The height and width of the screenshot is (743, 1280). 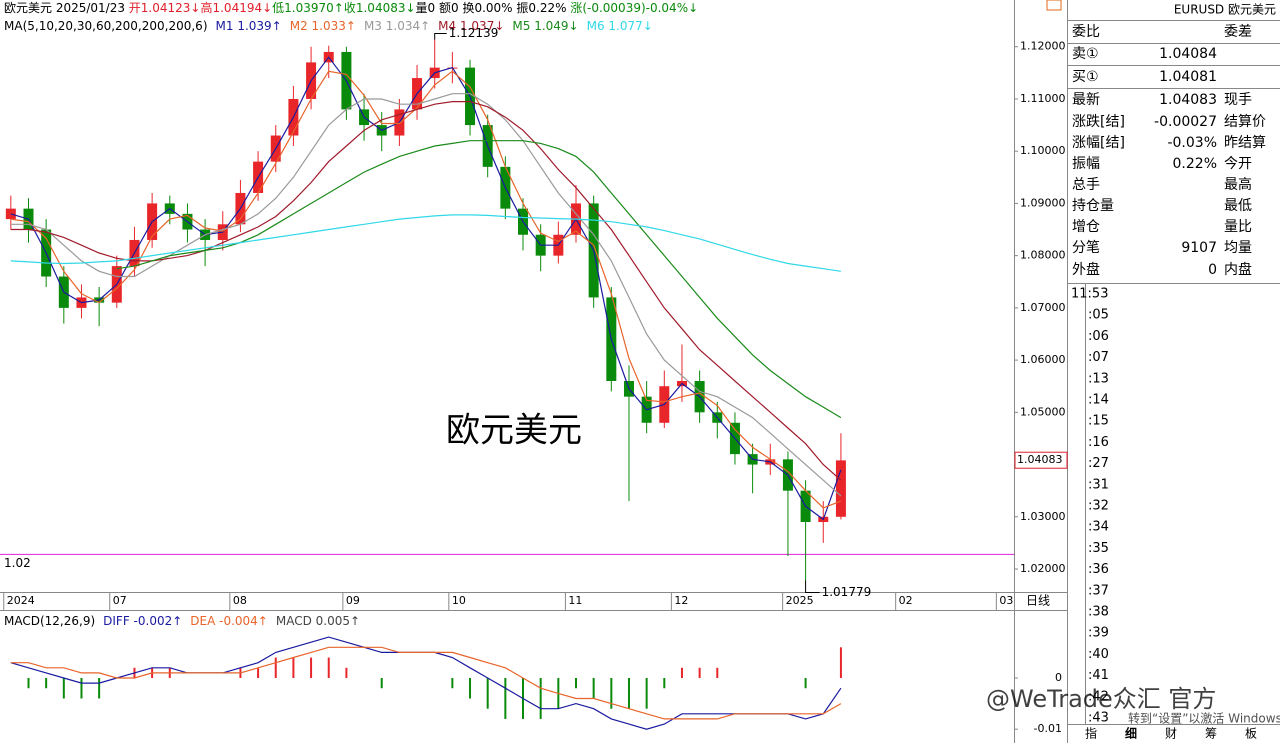 I want to click on last-price-box, so click(x=1041, y=460).